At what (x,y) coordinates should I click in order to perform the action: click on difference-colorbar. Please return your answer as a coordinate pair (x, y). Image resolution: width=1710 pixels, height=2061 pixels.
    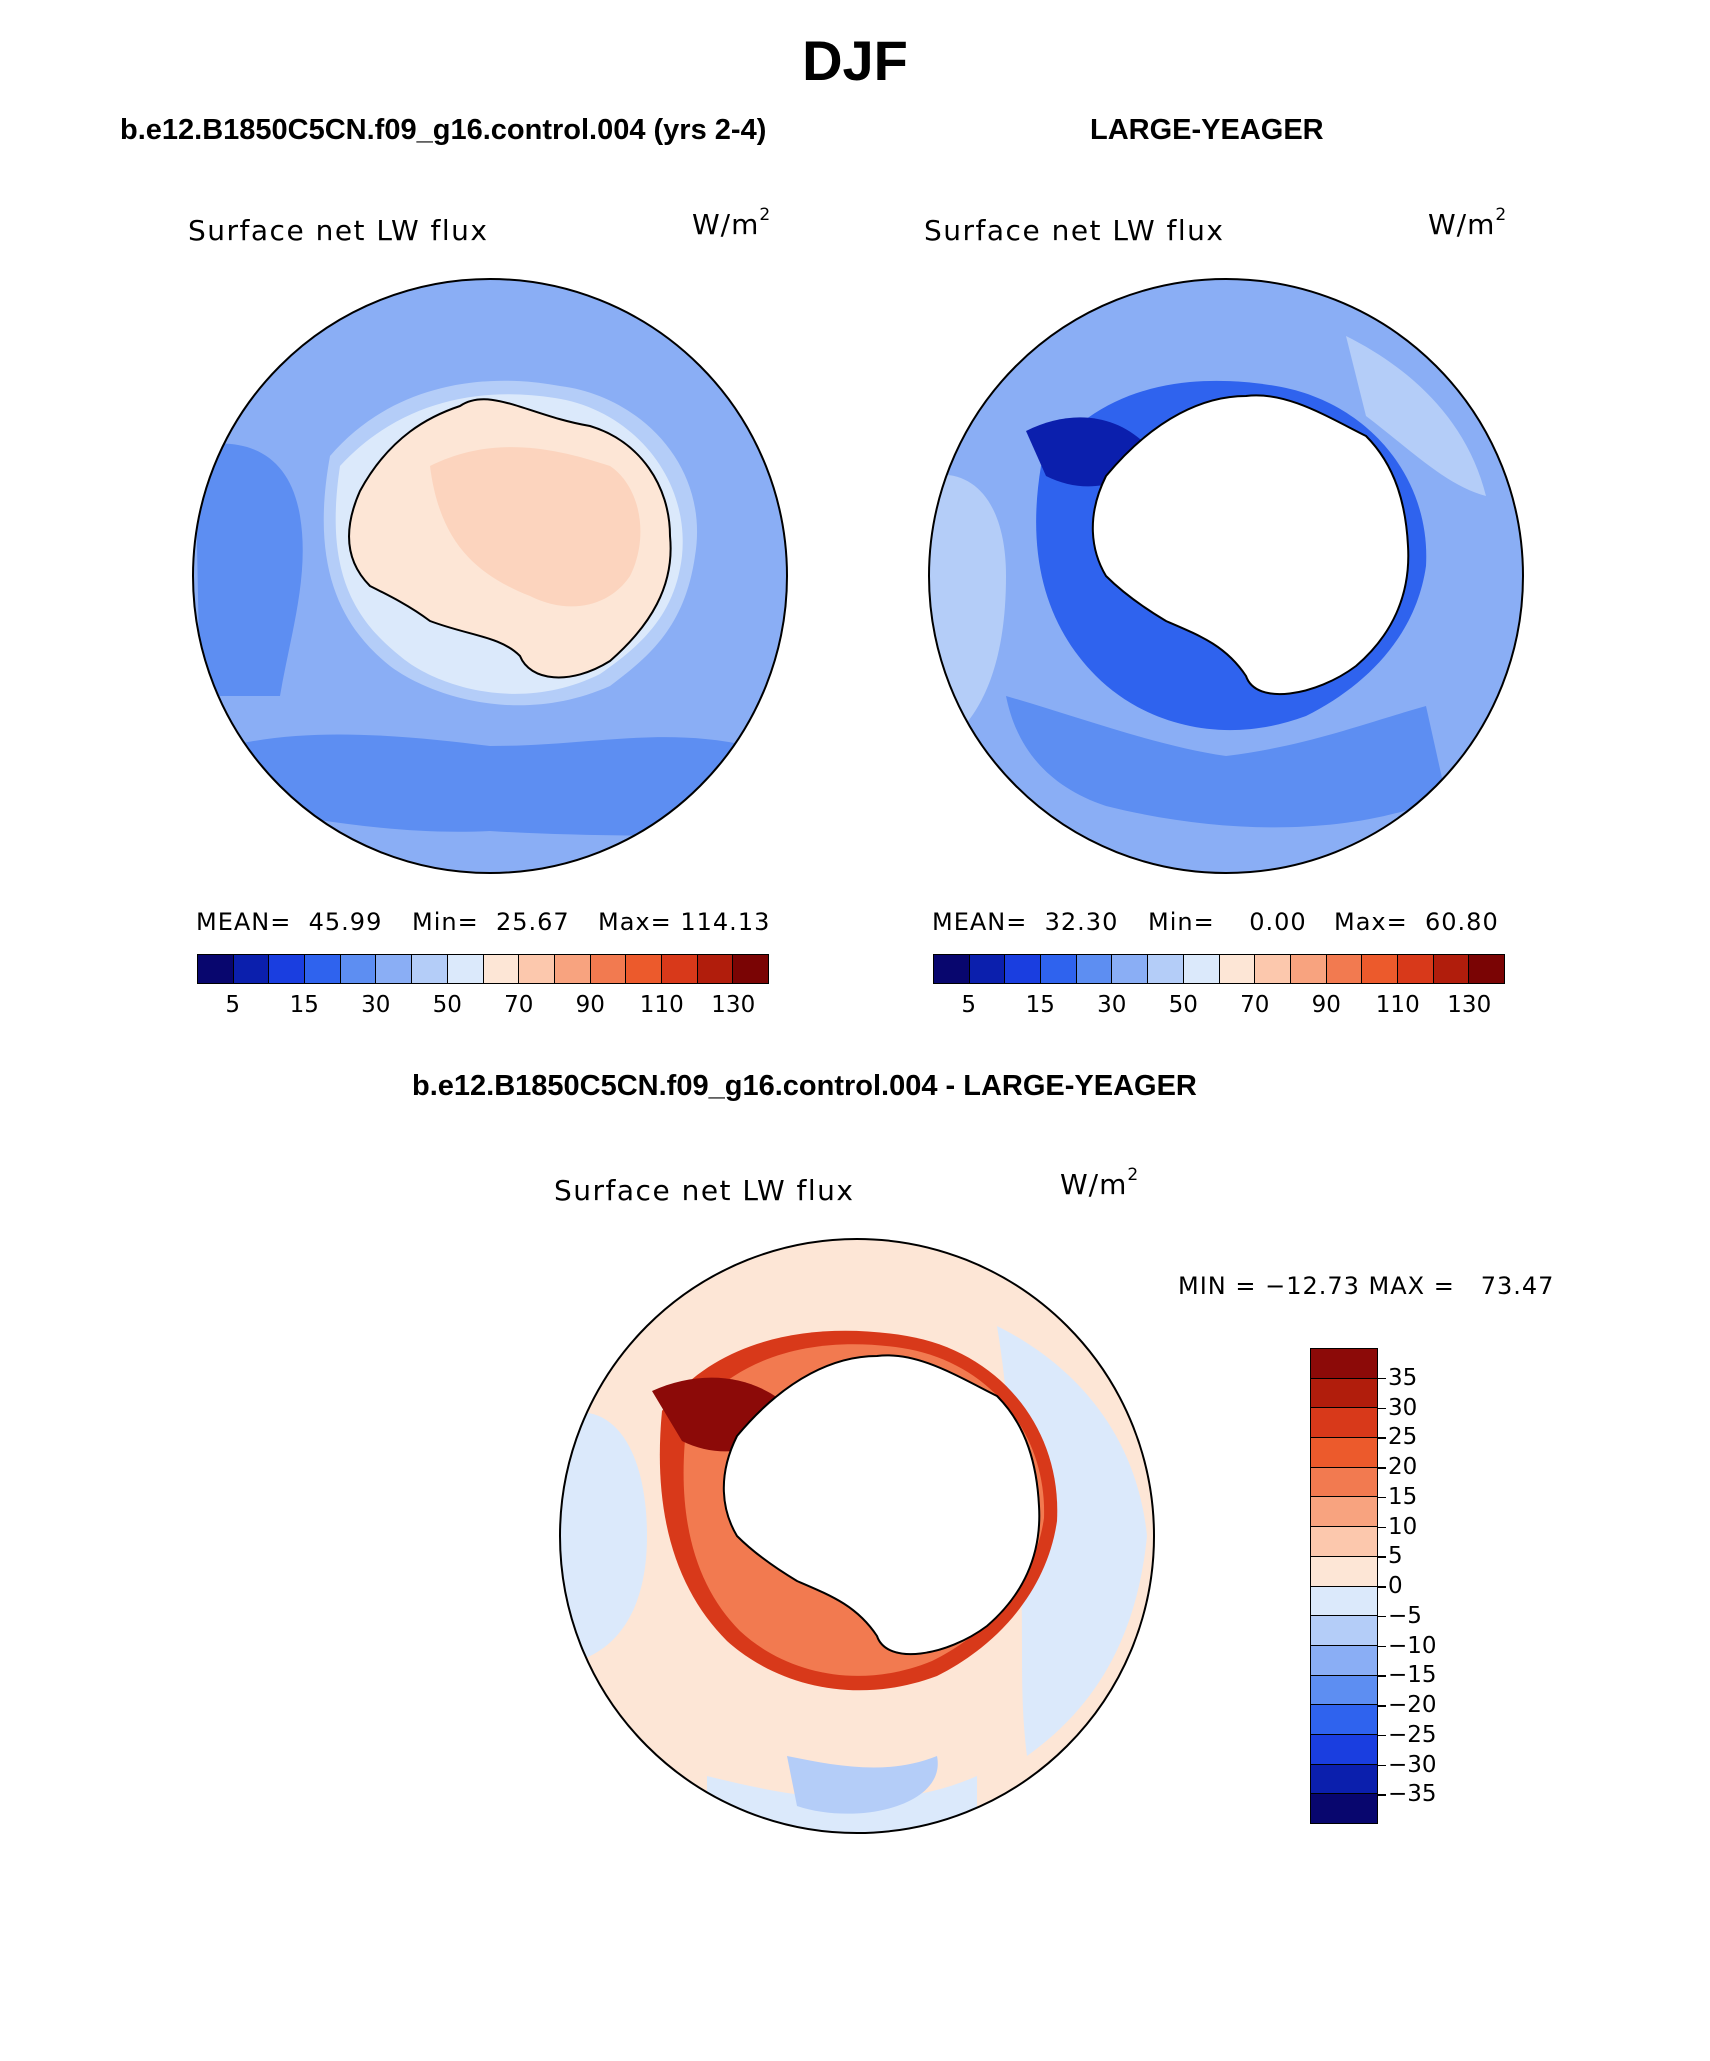
    Looking at the image, I should click on (1344, 1586).